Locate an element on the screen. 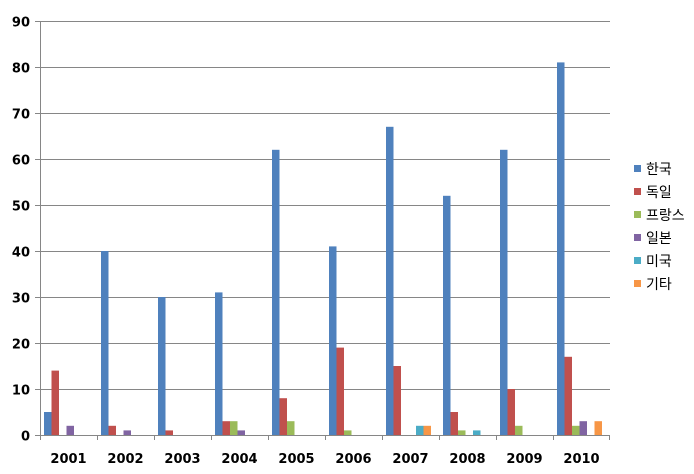  legend-label: 미국 is located at coordinates (659, 262).